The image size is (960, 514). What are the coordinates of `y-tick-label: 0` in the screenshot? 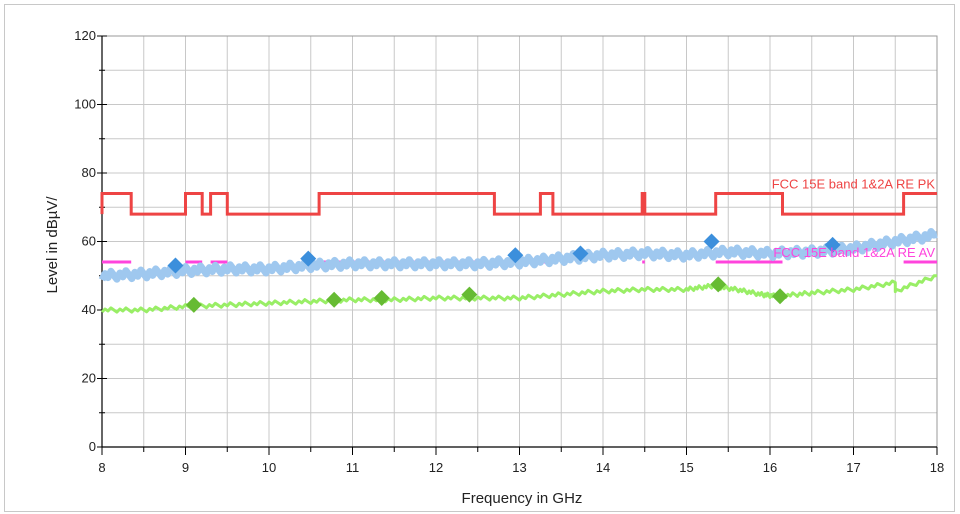 It's located at (92, 446).